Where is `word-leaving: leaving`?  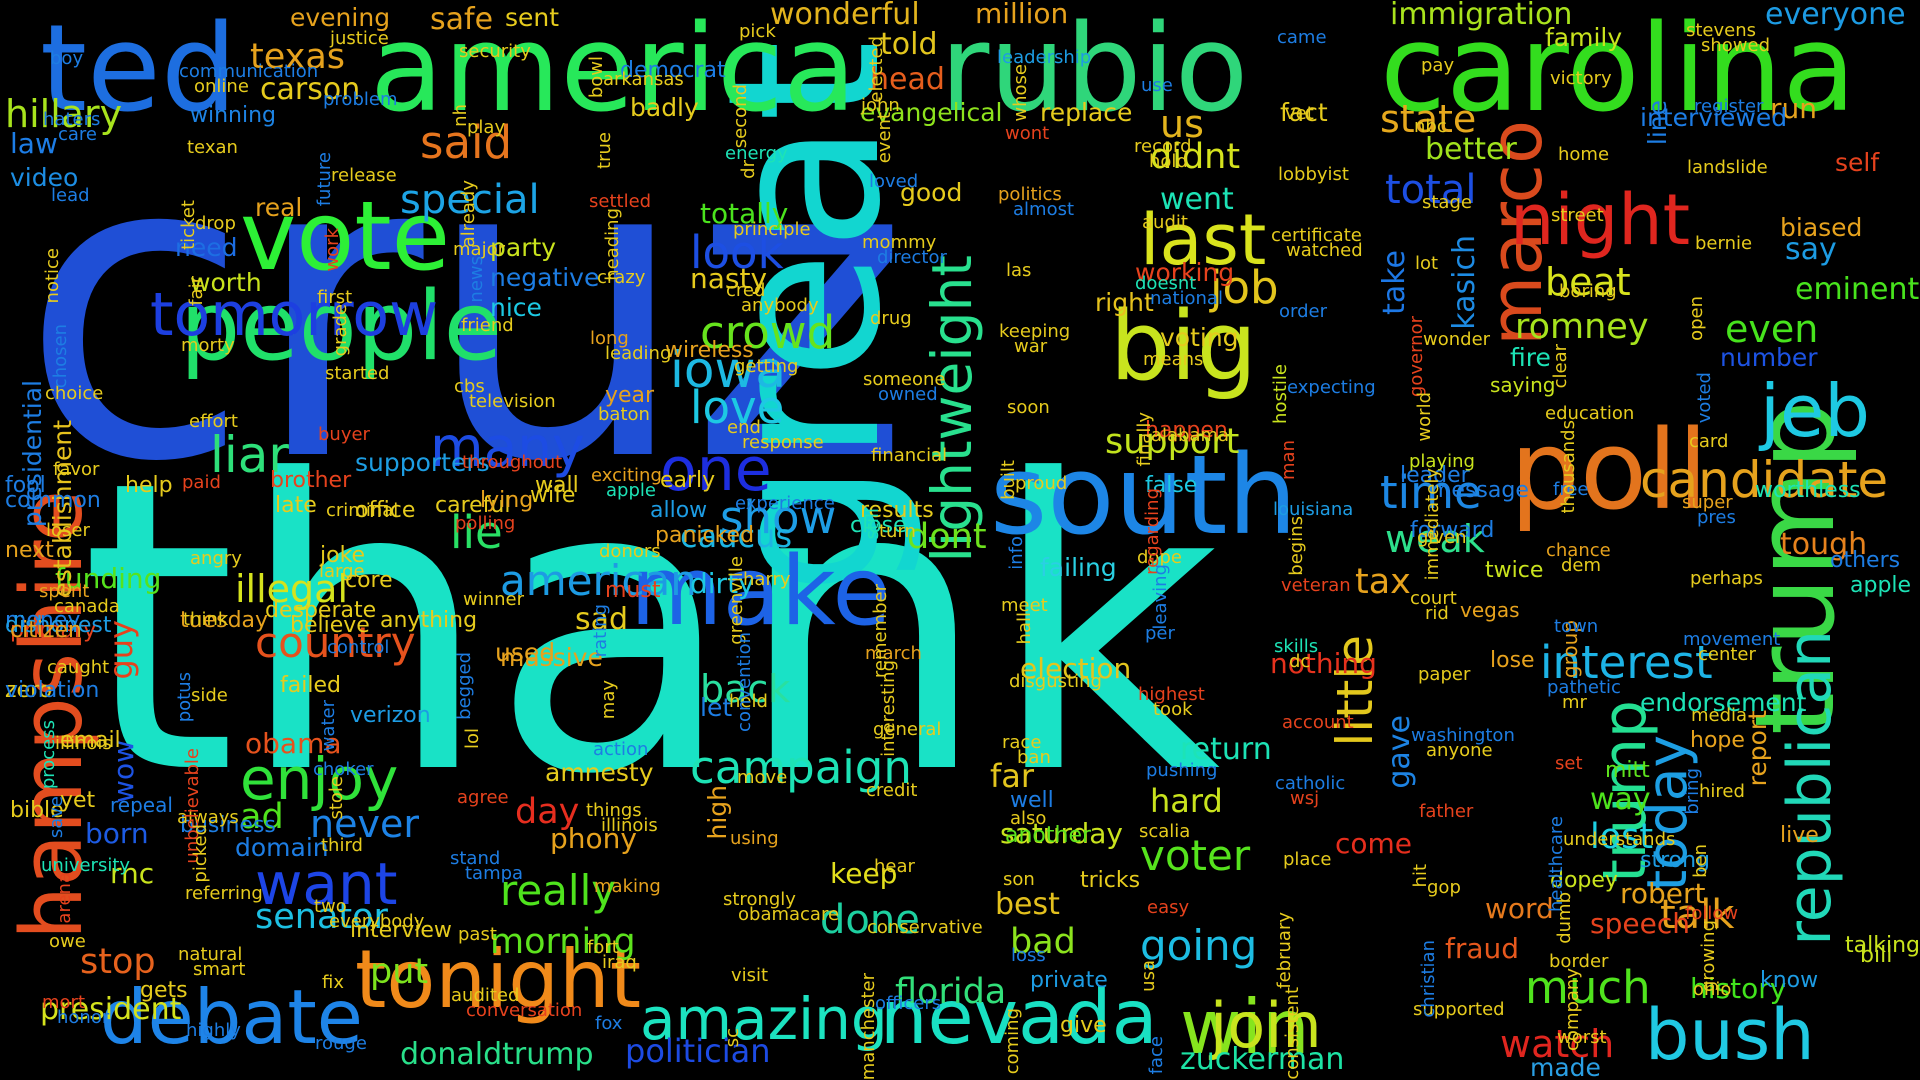 word-leaving: leaving is located at coordinates (1160, 597).